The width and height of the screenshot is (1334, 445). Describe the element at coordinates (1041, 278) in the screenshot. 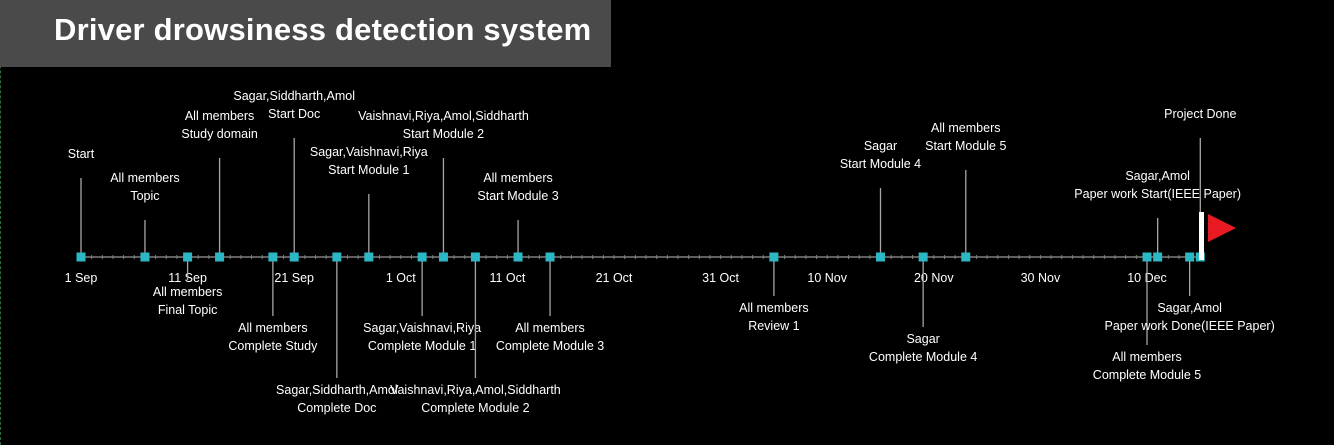

I see `axis-date-label: 30 Nov` at that location.